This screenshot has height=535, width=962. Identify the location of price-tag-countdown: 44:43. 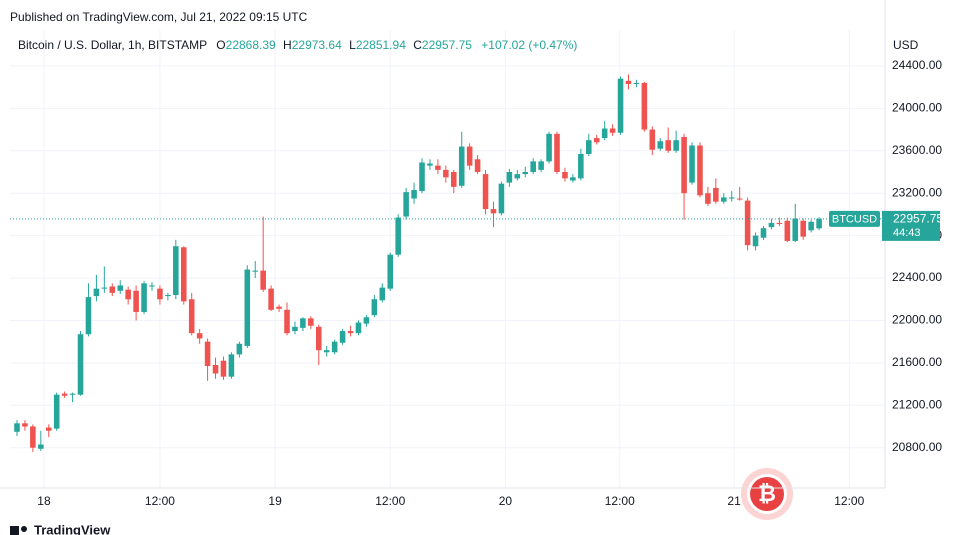
(907, 233).